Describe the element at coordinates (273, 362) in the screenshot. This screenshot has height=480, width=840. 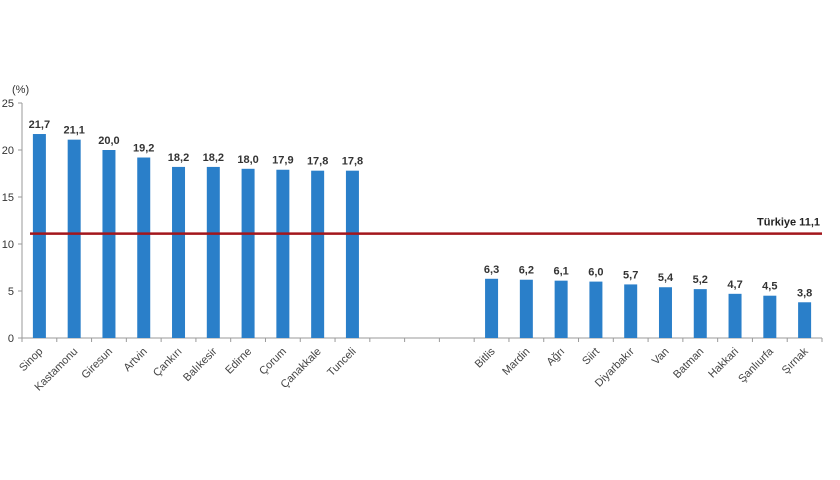
I see `category-label: Çorum` at that location.